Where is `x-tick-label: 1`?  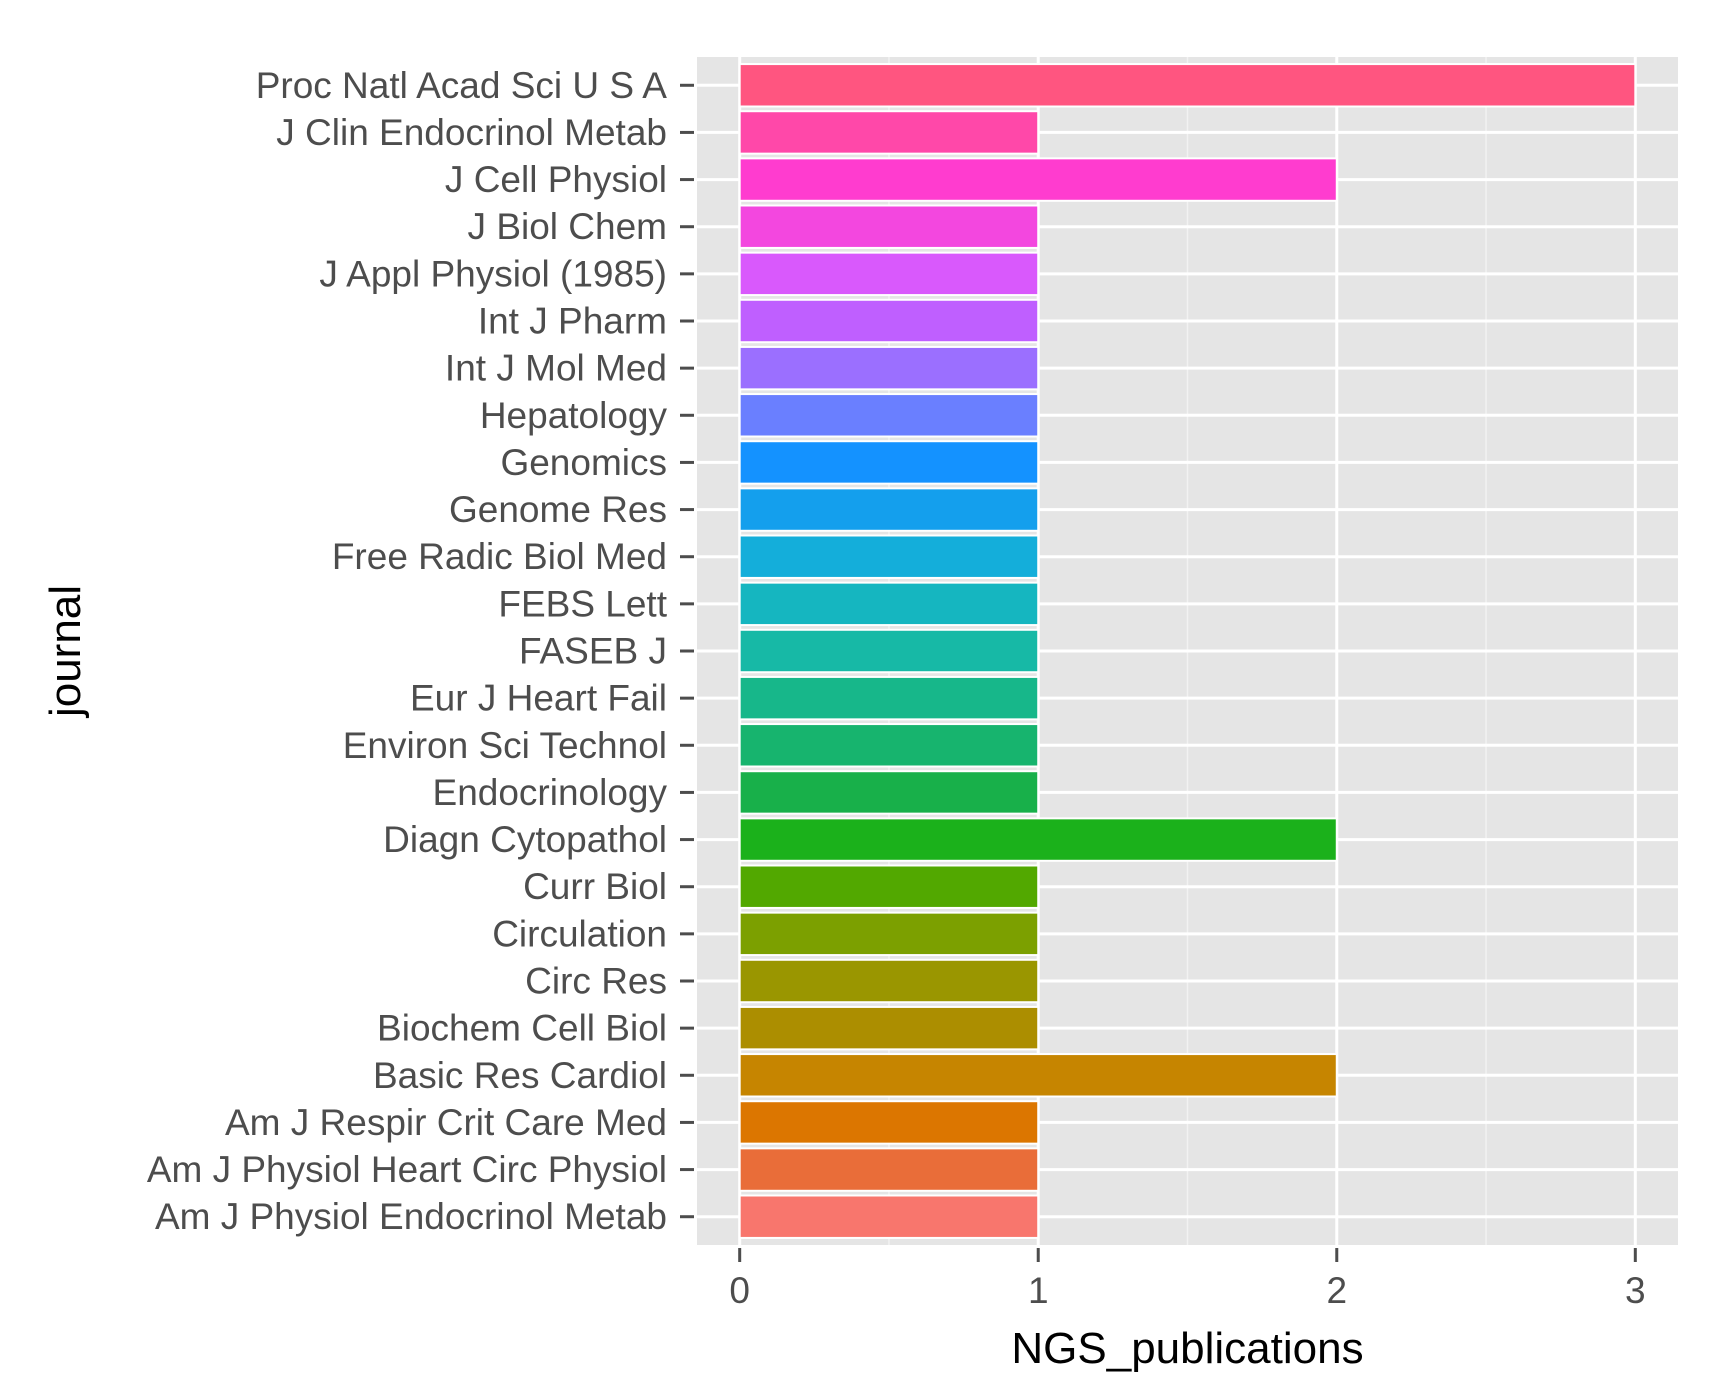 x-tick-label: 1 is located at coordinates (1038, 1290).